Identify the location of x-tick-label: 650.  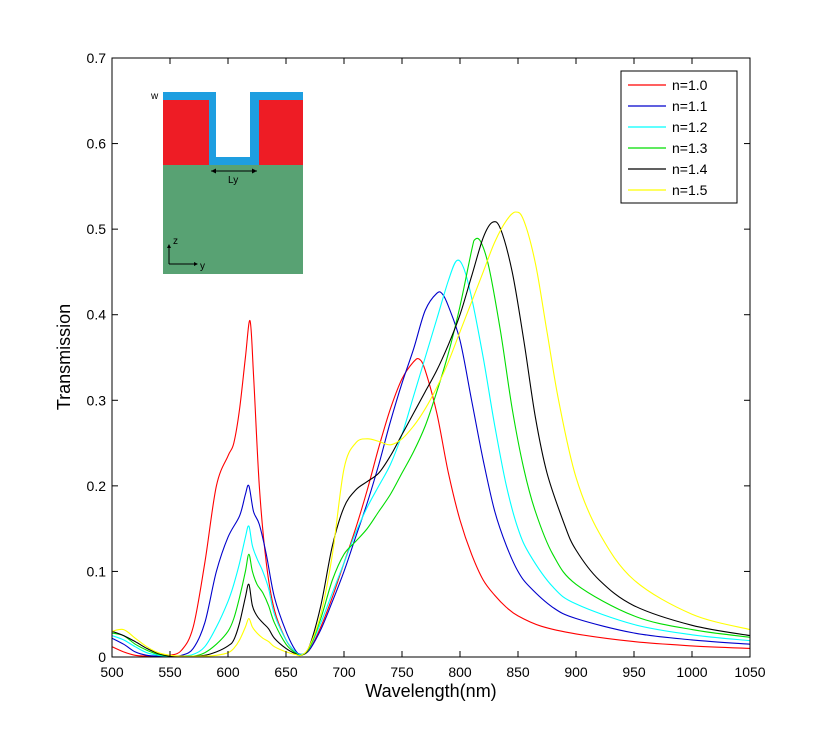
(286, 672).